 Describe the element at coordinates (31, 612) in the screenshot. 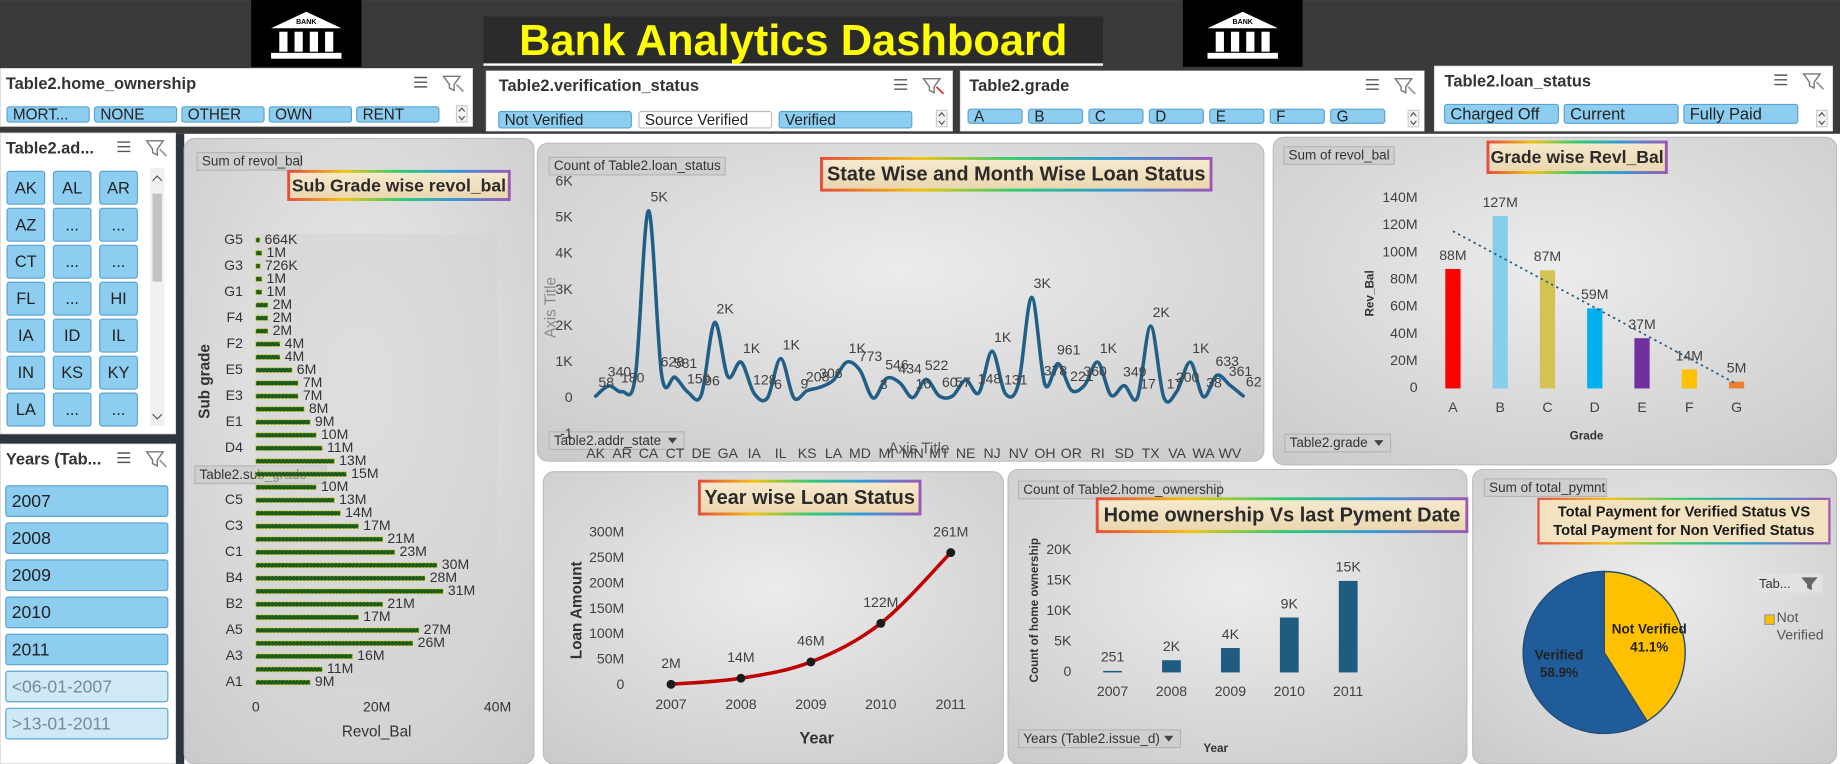

I see `slicer-item-label: 2010` at that location.